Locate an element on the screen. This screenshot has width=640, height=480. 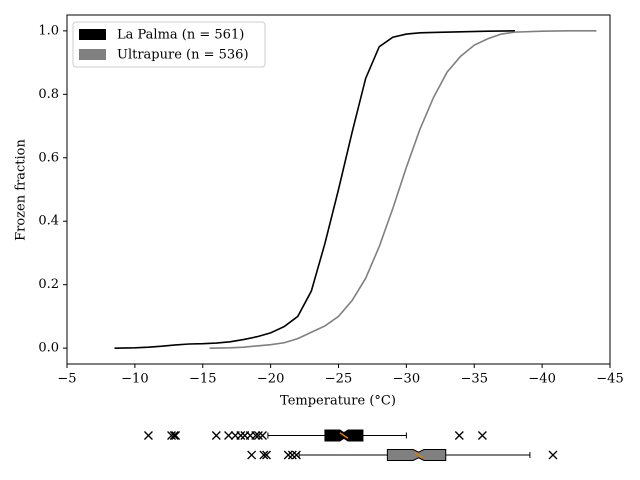
x-tick-label: −10 is located at coordinates (134, 379).